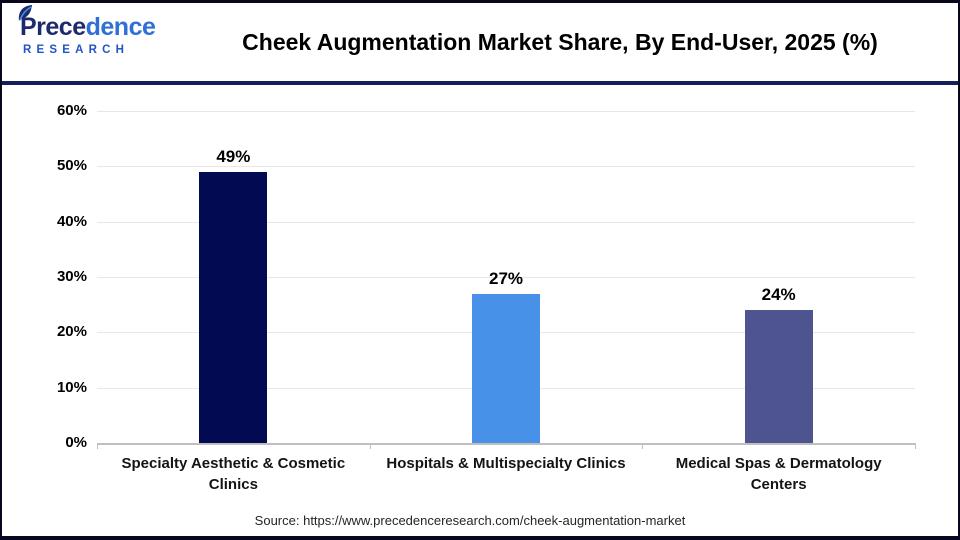 The width and height of the screenshot is (960, 540). What do you see at coordinates (53, 27) in the screenshot?
I see `logo-text-prece: Prece` at bounding box center [53, 27].